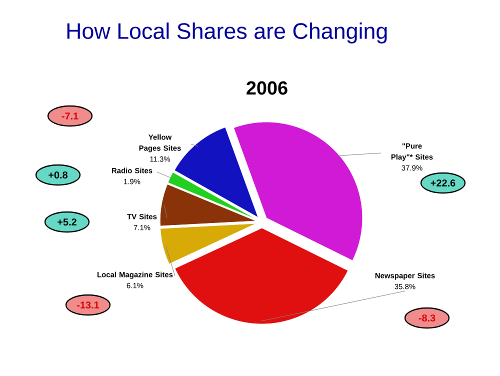 The width and height of the screenshot is (500, 376). I want to click on text: +0.8, so click(58, 175).